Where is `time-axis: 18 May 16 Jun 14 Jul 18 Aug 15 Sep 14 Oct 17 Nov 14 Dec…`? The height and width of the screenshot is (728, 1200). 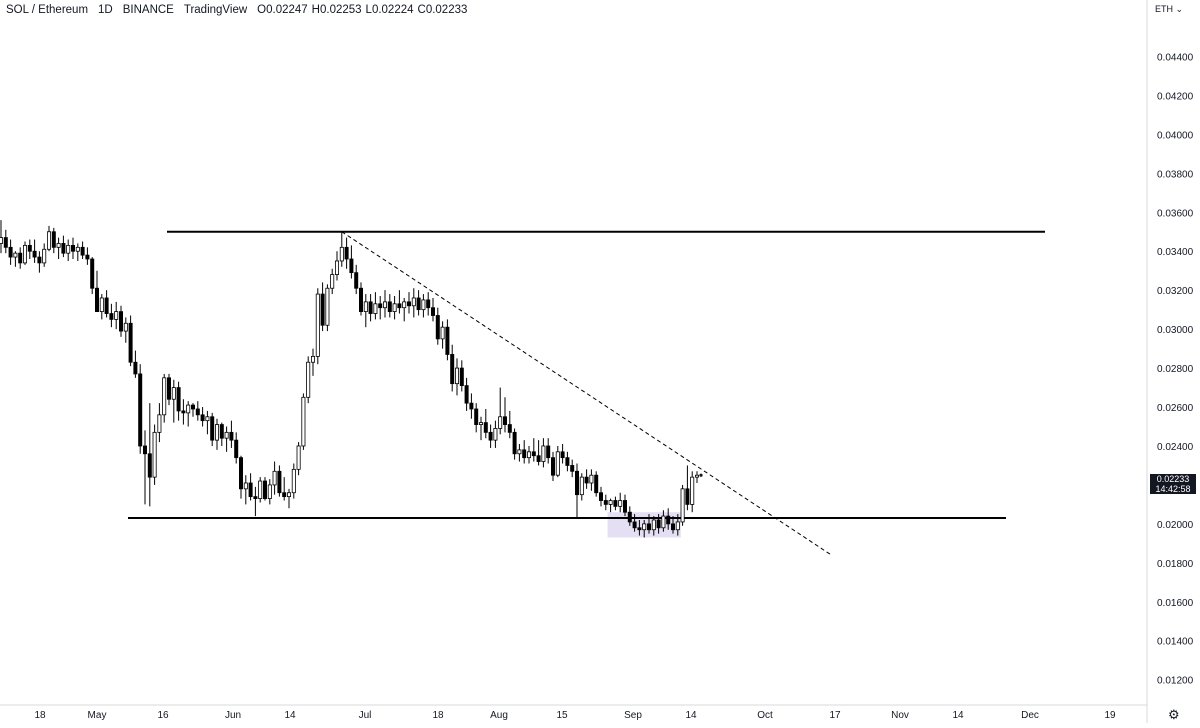 time-axis: 18 May 16 Jun 14 Jul 18 Aug 15 Sep 14 Oct 17 Nov 14 Dec… is located at coordinates (575, 715).